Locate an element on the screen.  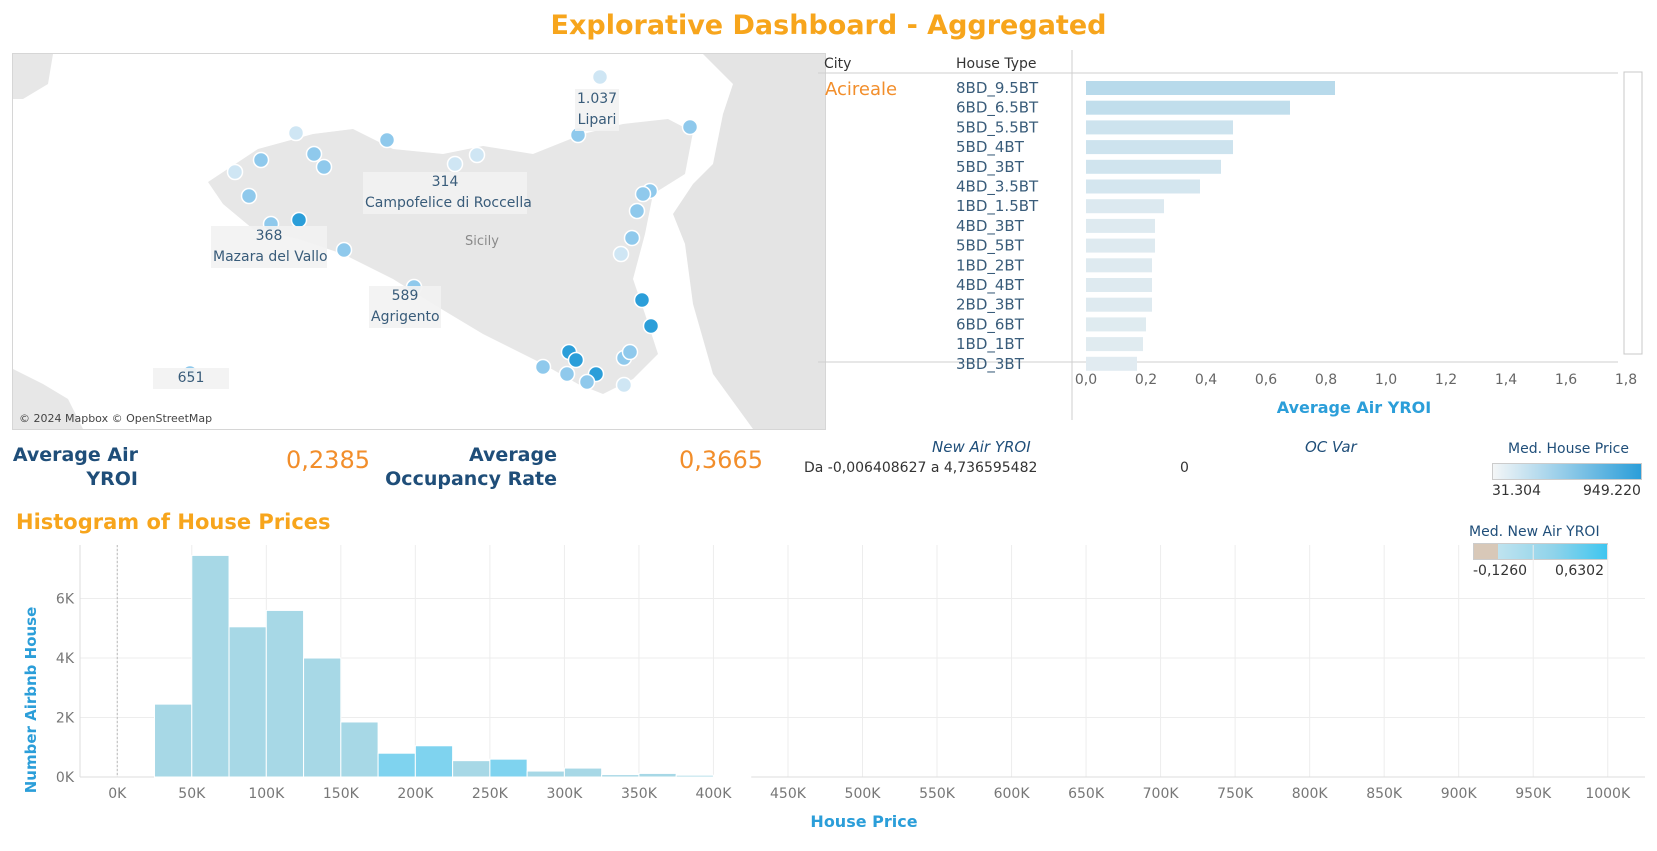
map-callout-651: 651 is located at coordinates (191, 378).